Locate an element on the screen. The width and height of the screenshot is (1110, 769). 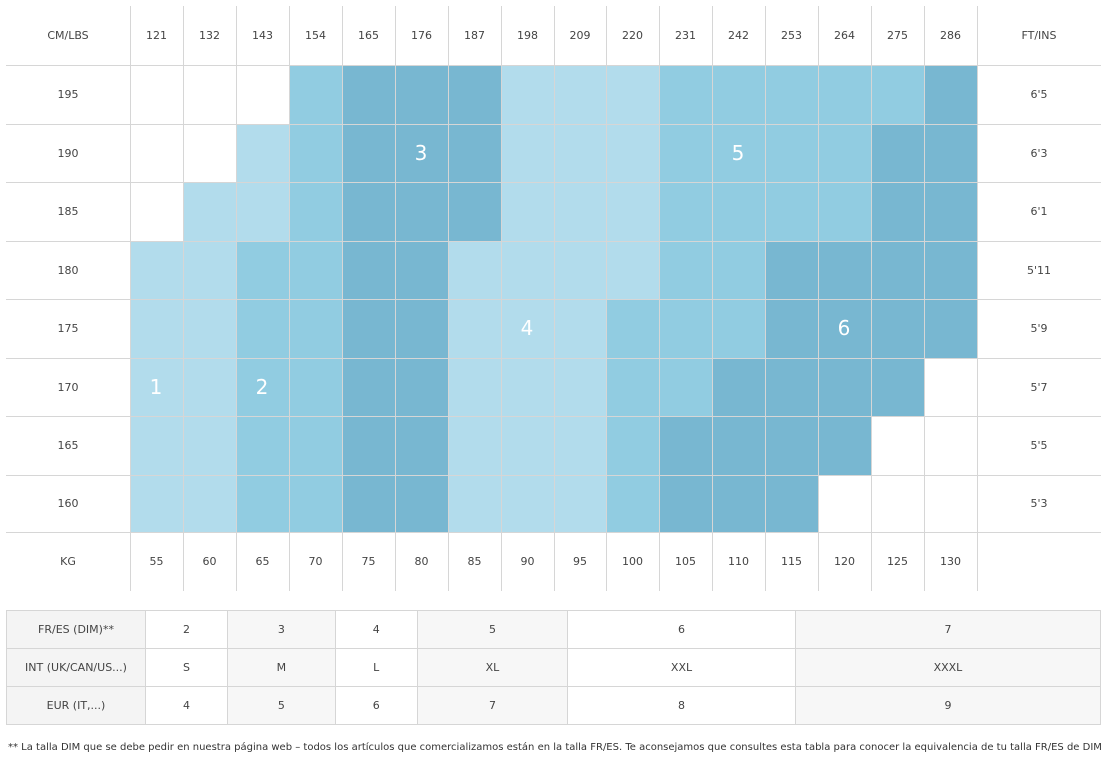
size-row: FR/ES (DIM)** 2 3 4 5 6 7 is located at coordinates (554, 629).